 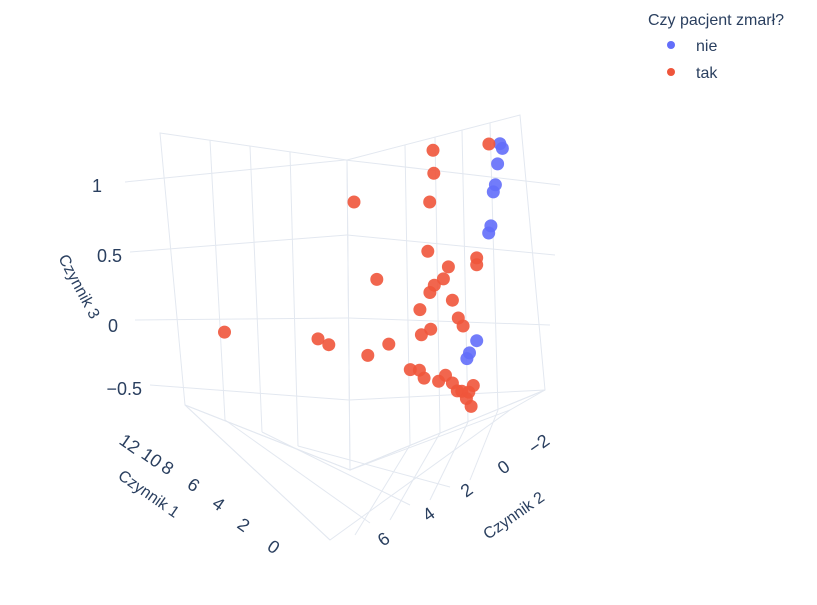 I want to click on y-tick-label: −2, so click(x=539, y=444).